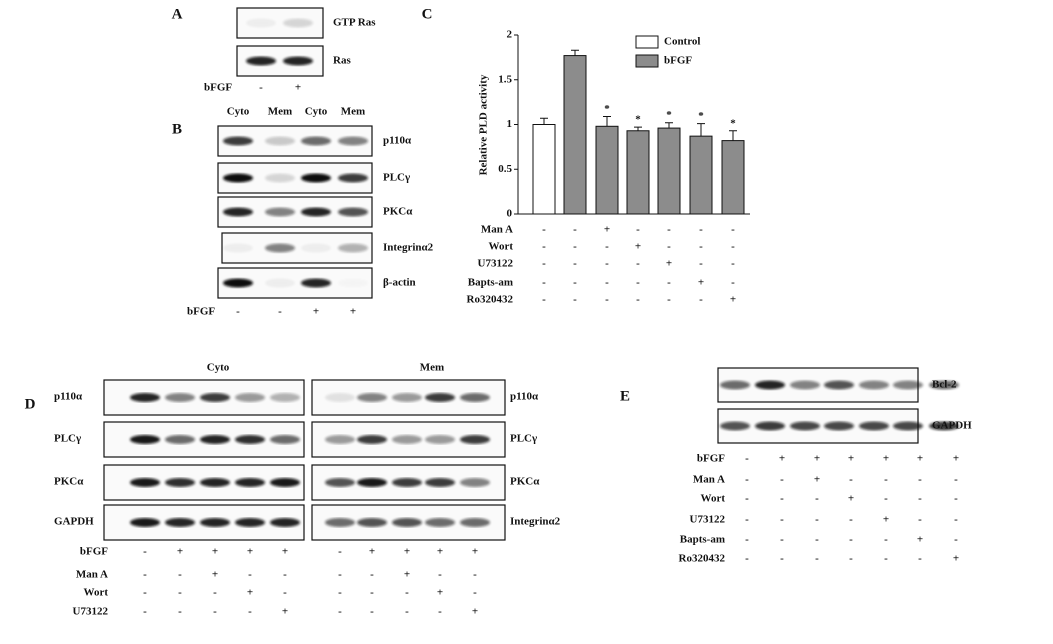 The width and height of the screenshot is (1053, 644). What do you see at coordinates (682, 42) in the screenshot?
I see `legend-label: Control` at bounding box center [682, 42].